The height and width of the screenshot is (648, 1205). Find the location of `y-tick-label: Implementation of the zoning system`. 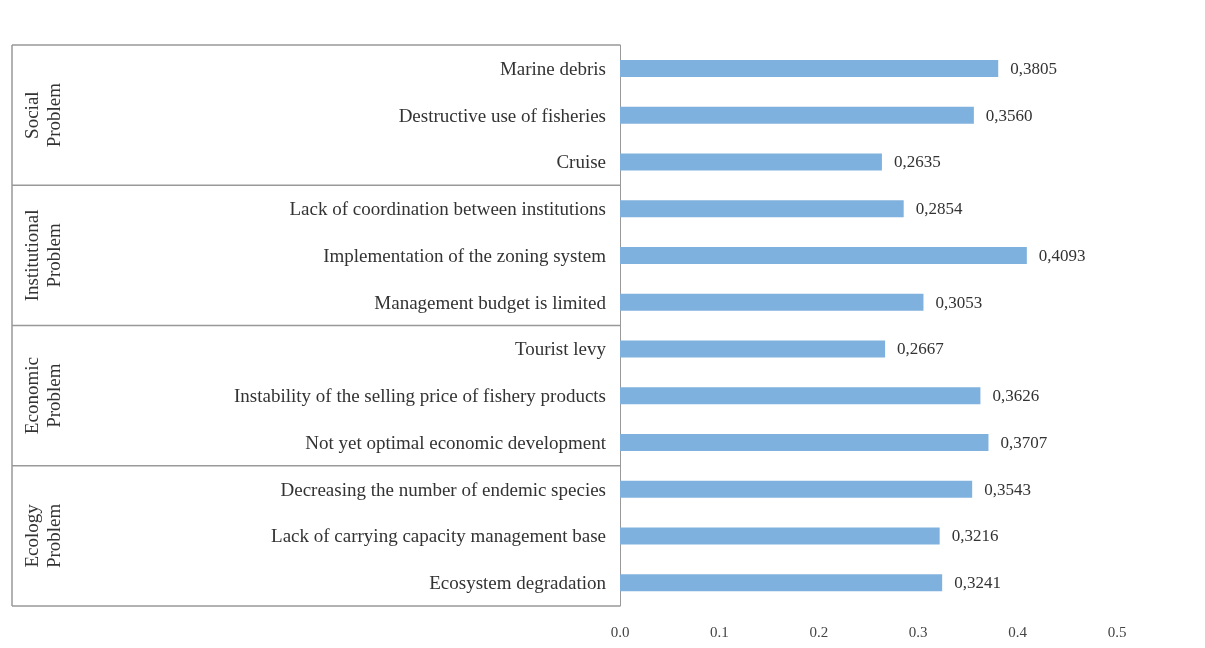

y-tick-label: Implementation of the zoning system is located at coordinates (465, 255).